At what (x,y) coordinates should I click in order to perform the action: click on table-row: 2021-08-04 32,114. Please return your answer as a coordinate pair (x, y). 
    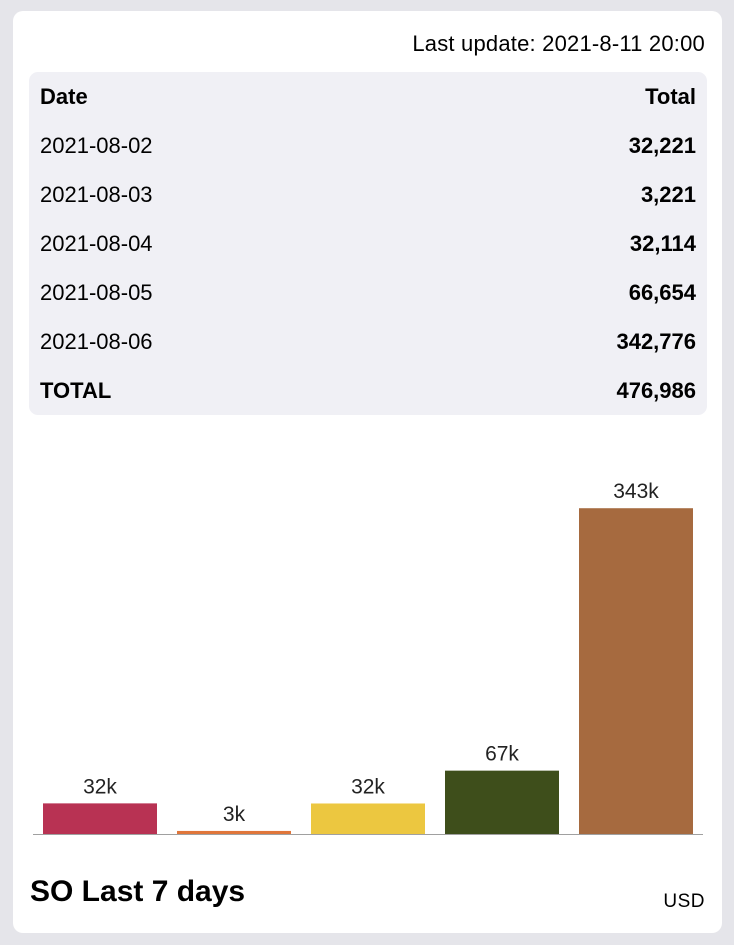
    Looking at the image, I should click on (368, 244).